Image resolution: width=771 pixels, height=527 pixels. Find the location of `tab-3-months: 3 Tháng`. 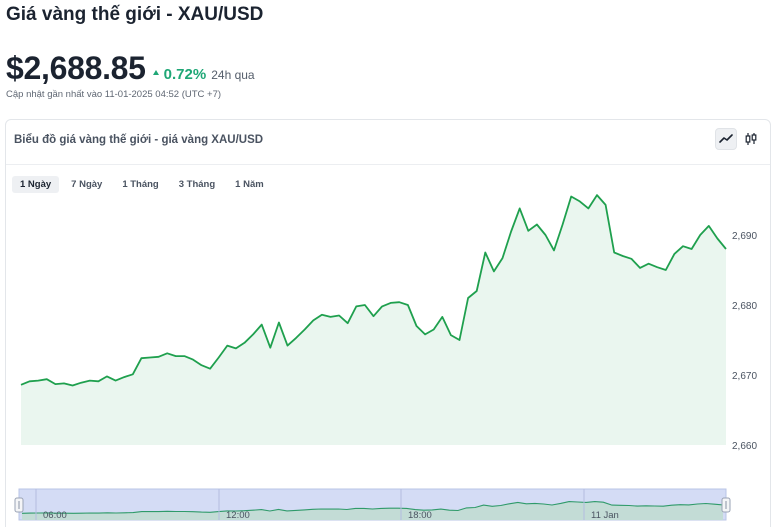

tab-3-months: 3 Tháng is located at coordinates (197, 184).